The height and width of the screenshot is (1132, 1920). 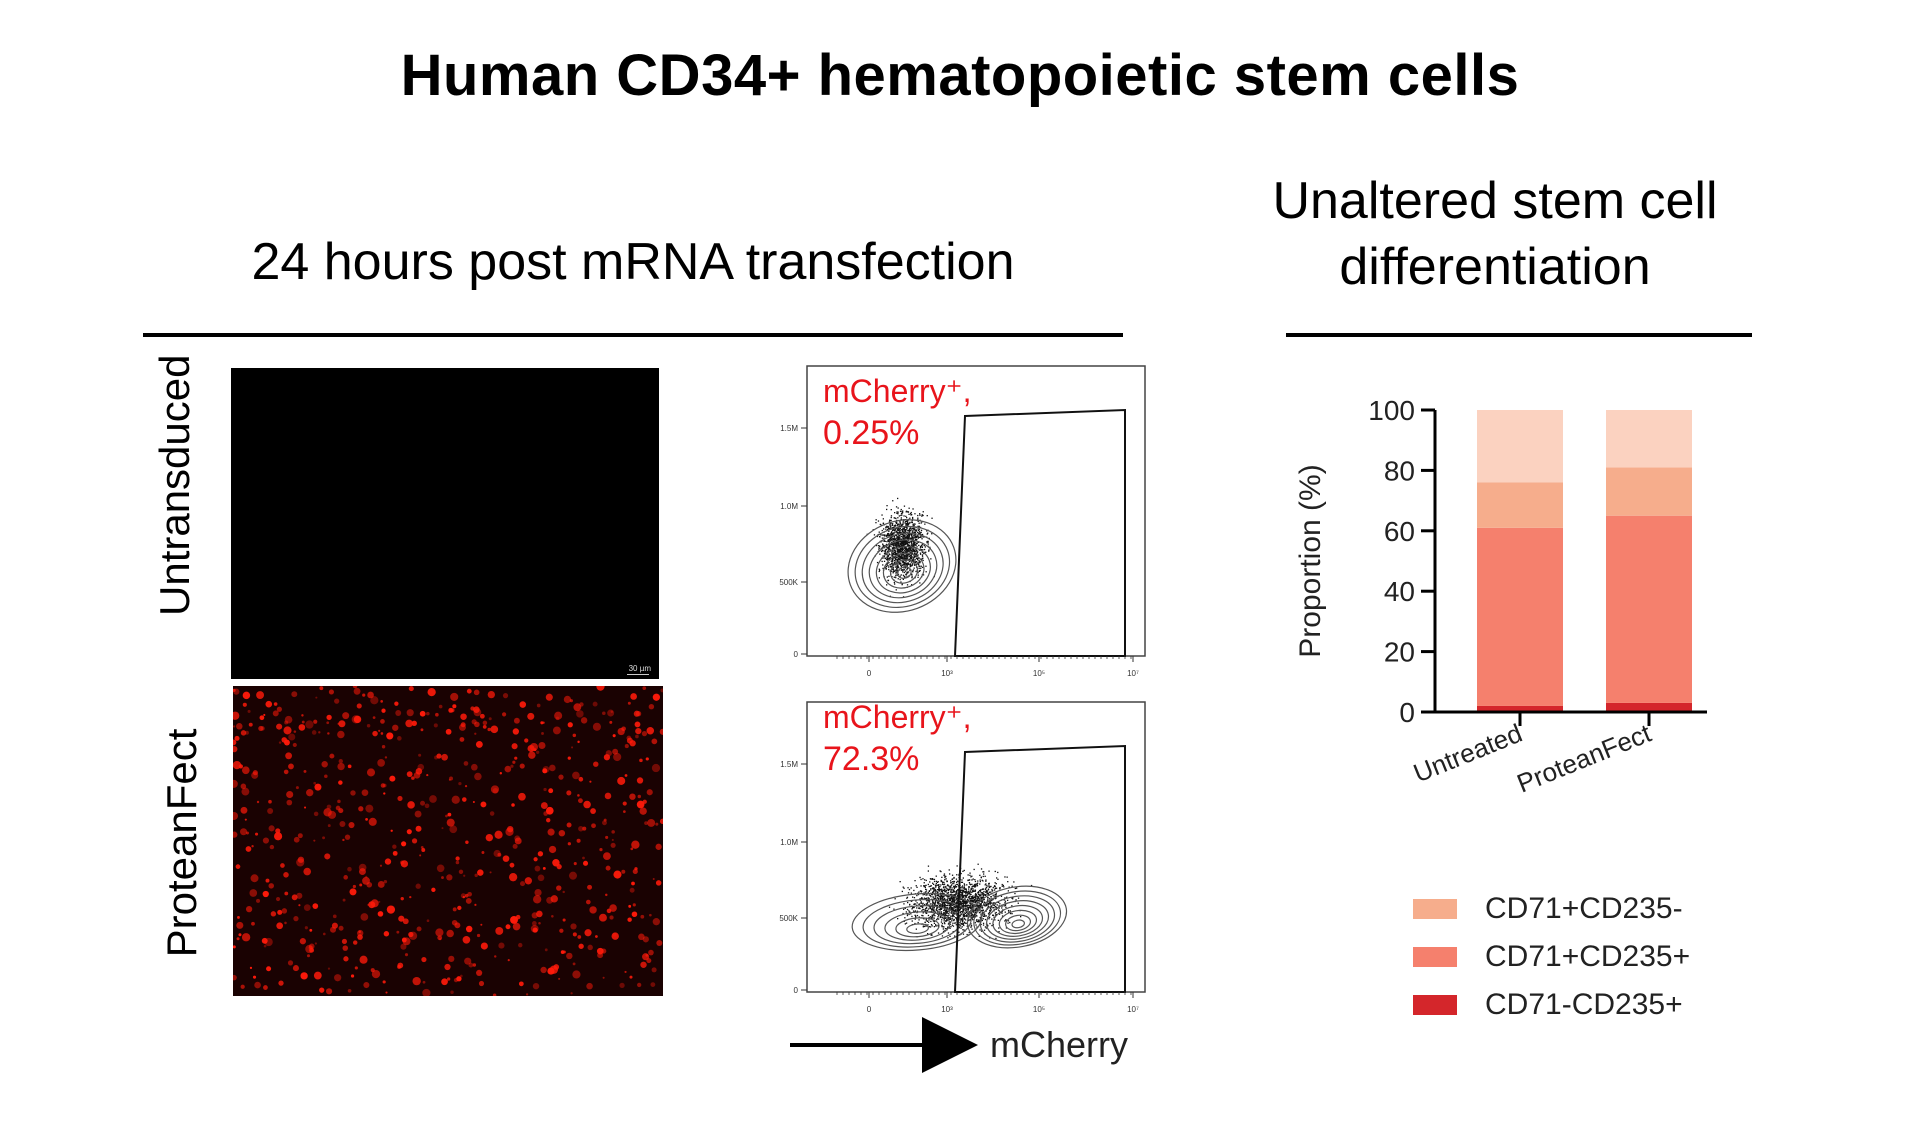 What do you see at coordinates (1407, 712) in the screenshot?
I see `y-tick-label: 0` at bounding box center [1407, 712].